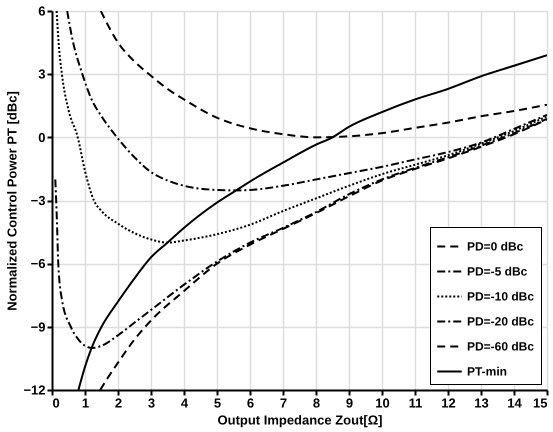 The image size is (553, 432). I want to click on y-axis-title: Normalized Control Power PT [dBc], so click(12, 201).